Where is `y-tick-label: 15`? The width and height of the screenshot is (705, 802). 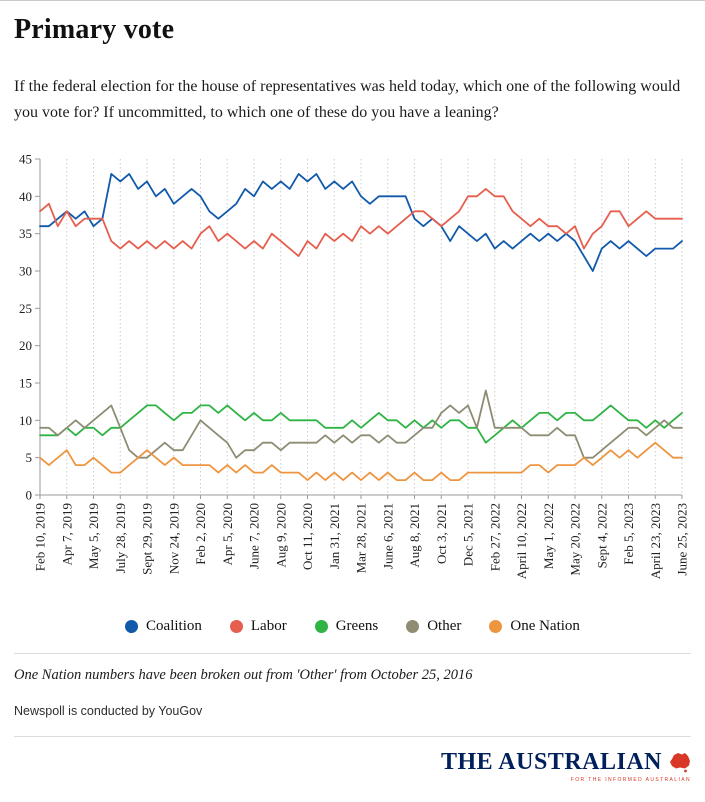 y-tick-label: 15 is located at coordinates (25, 382).